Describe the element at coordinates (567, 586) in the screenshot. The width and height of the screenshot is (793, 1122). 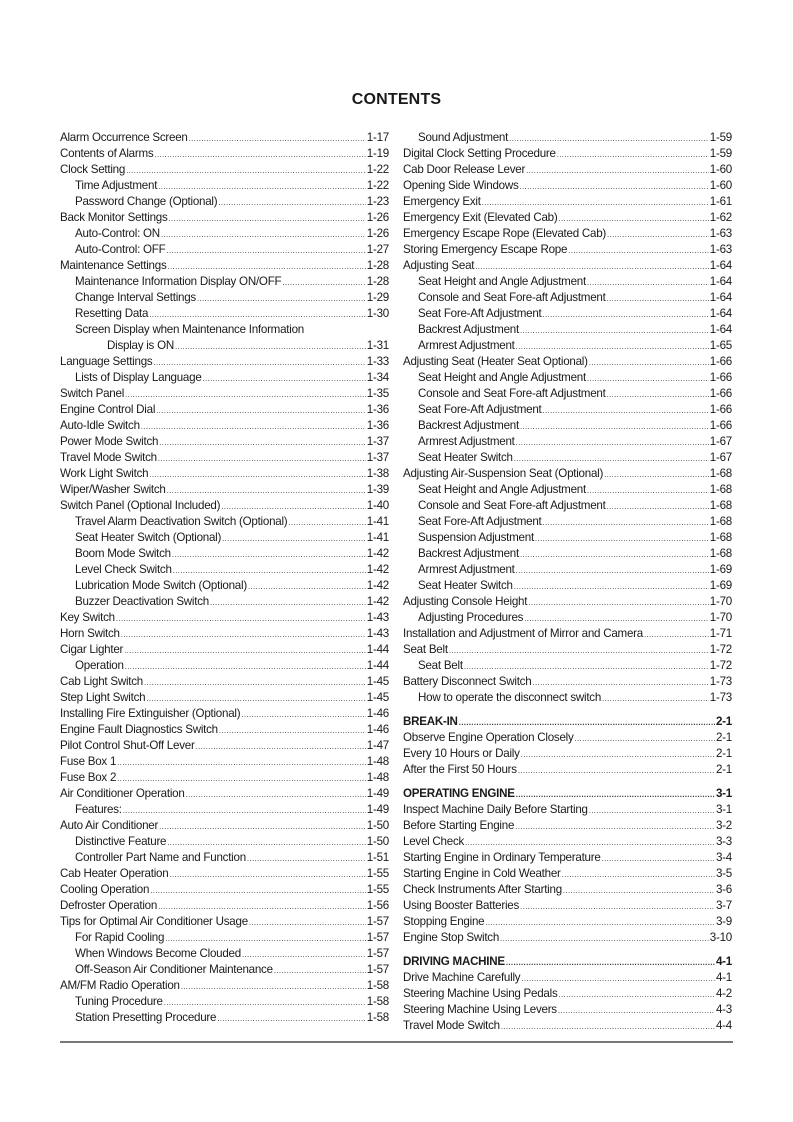
I see `toc-entry: Seat Heater Switch 1-69` at that location.